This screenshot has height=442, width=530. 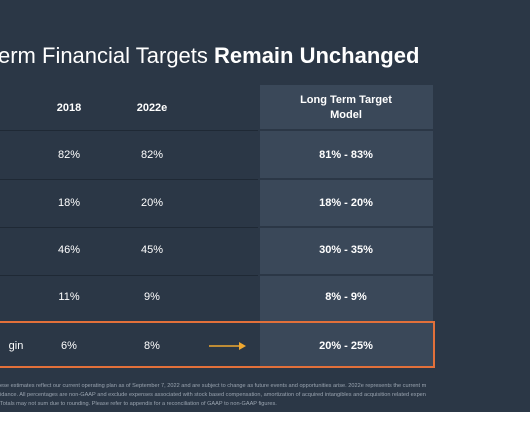 What do you see at coordinates (152, 346) in the screenshot?
I see `cell: 8%` at bounding box center [152, 346].